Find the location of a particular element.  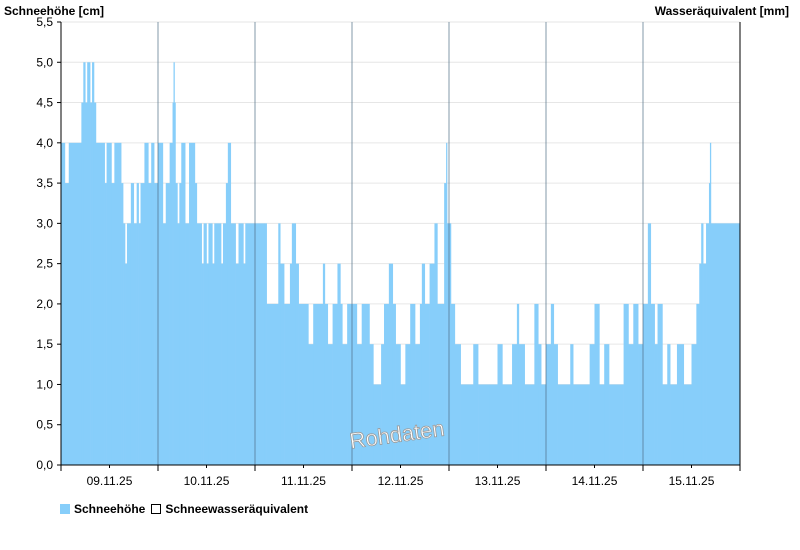

legend-swatch-water-equivalent is located at coordinates (156, 509).